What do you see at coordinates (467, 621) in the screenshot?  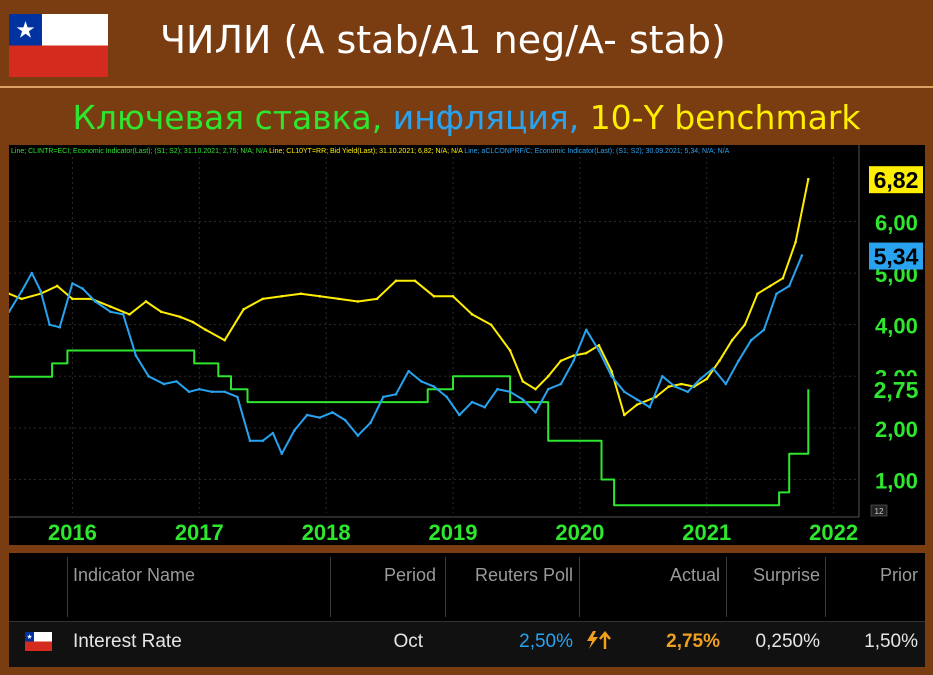 I see `table-row-divider` at bounding box center [467, 621].